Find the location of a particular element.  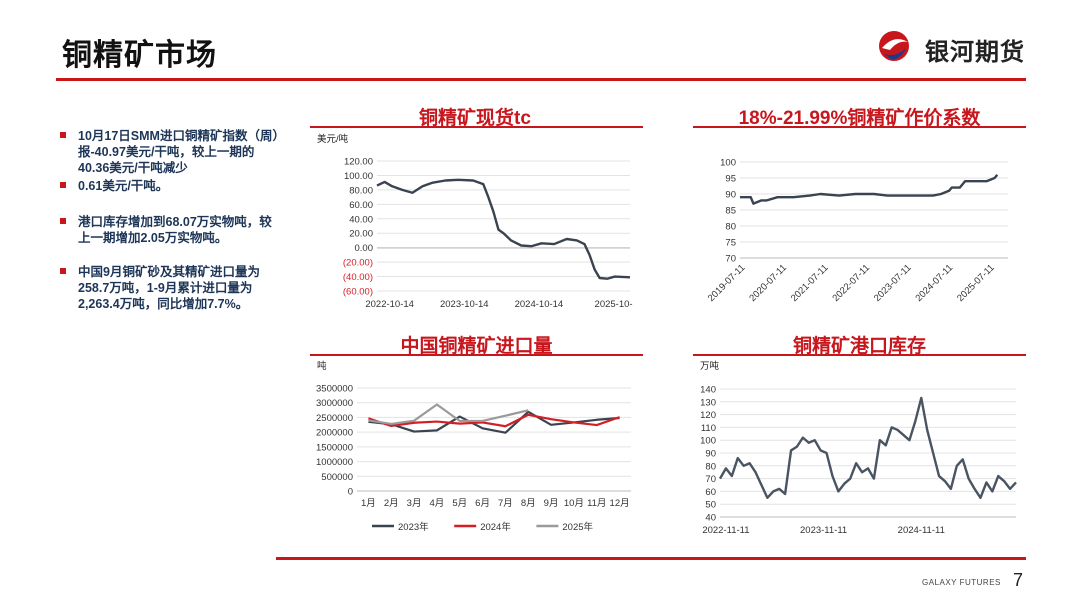

x-tick-label: 2022-10-14 is located at coordinates (389, 303).